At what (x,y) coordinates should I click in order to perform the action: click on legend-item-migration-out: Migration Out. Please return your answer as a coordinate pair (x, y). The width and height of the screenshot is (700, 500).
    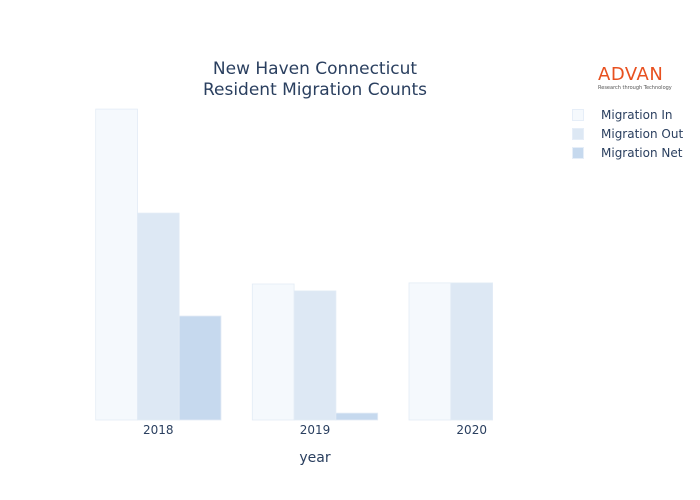
    Looking at the image, I should click on (627, 133).